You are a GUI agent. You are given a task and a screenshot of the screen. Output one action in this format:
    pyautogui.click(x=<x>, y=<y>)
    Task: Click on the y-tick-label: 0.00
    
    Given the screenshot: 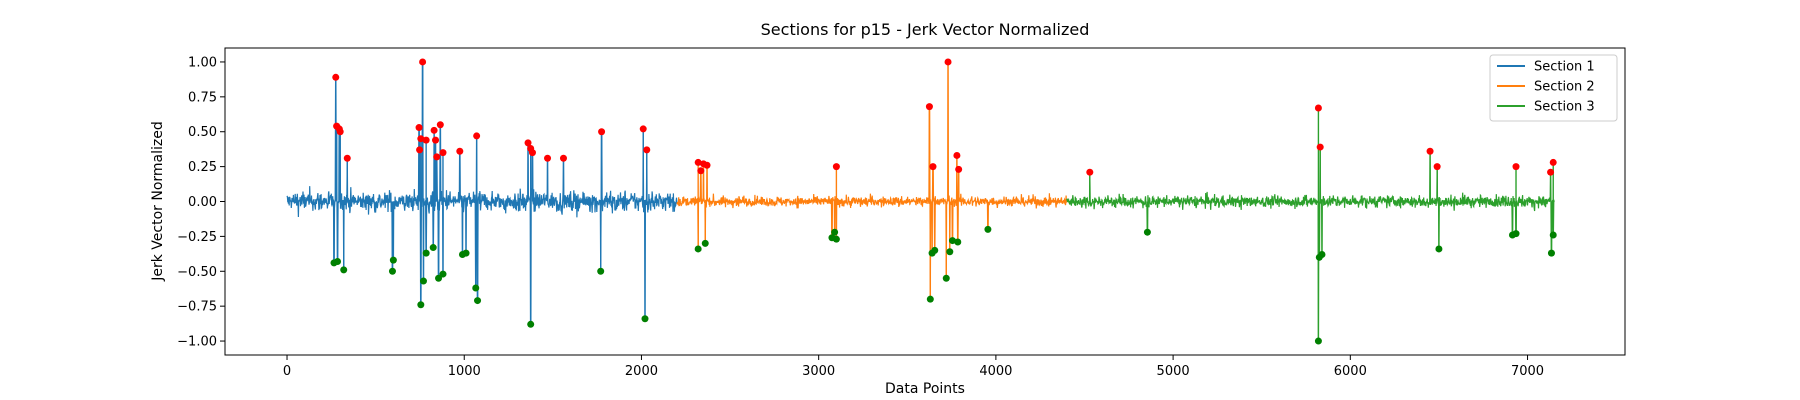 What is the action you would take?
    pyautogui.click(x=202, y=202)
    